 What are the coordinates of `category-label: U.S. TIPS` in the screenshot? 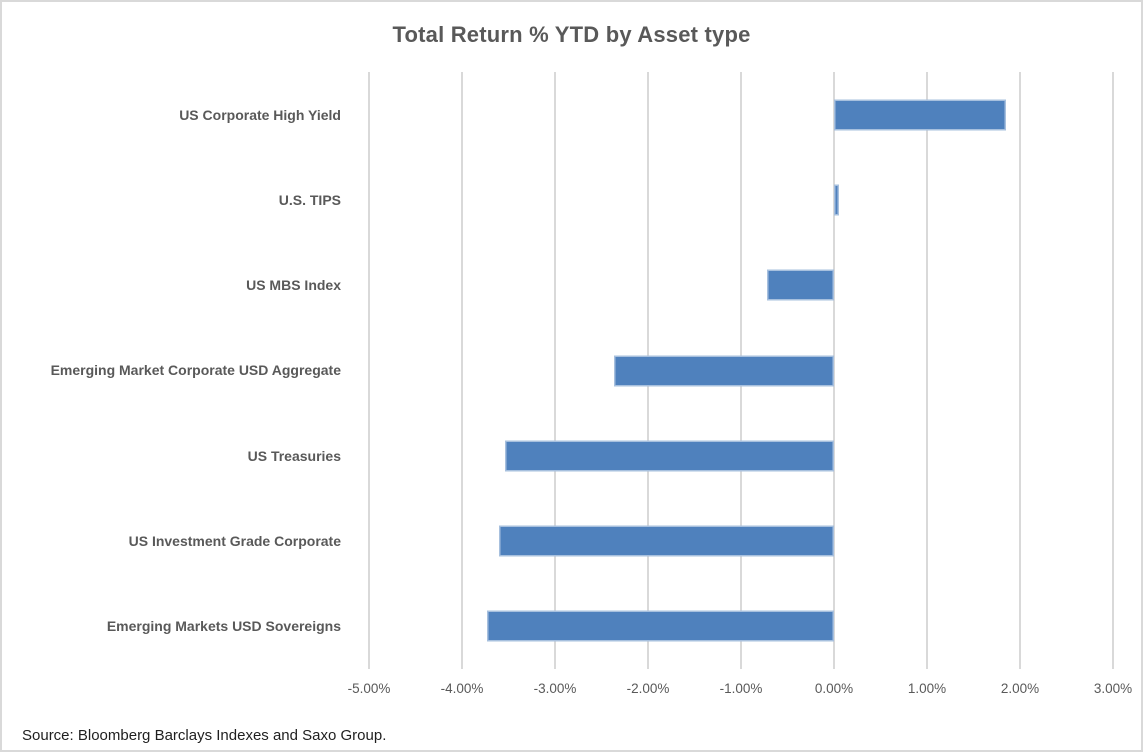 It's located at (309, 199).